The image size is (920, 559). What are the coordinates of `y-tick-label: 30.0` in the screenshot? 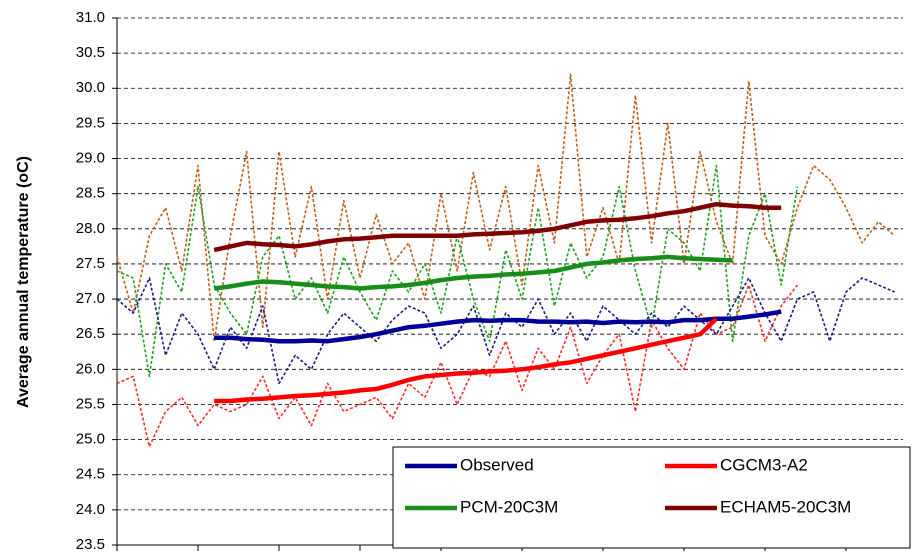 It's located at (90, 87).